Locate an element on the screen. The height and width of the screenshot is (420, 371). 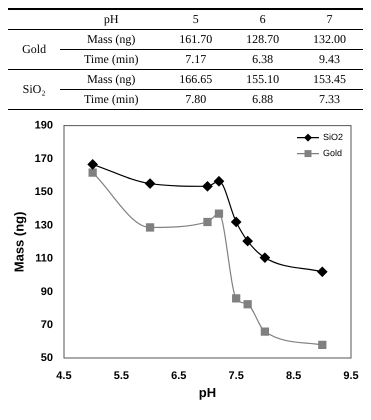
y-tick-label: 50 is located at coordinates (46, 358).